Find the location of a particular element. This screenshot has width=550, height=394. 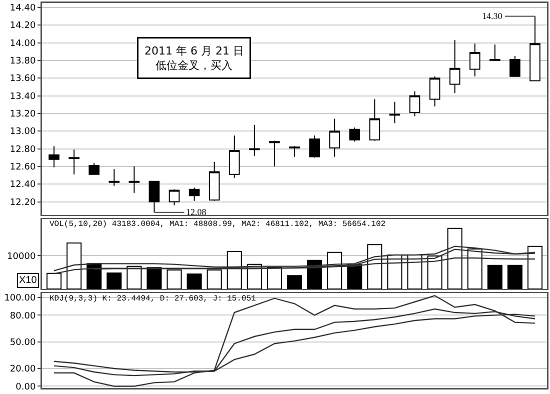

y-tick-label: 13.00 is located at coordinates (23, 132).